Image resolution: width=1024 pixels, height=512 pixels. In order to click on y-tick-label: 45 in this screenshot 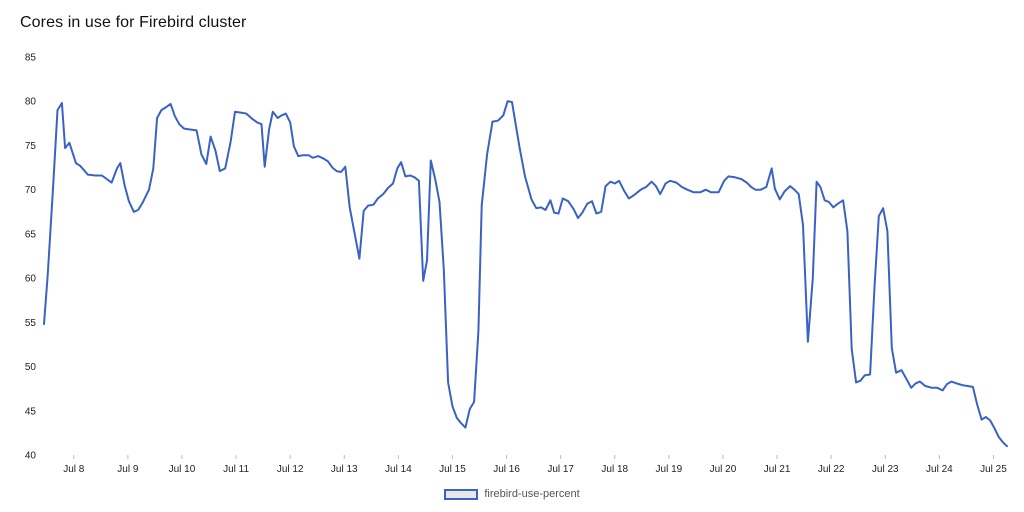, I will do `click(31, 411)`.